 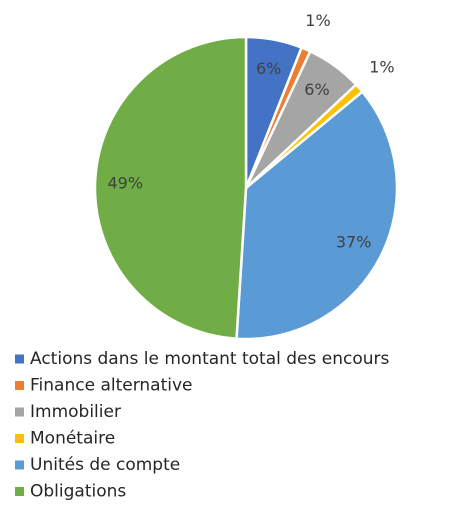 I want to click on legend-label: Immobilier, so click(x=75, y=412).